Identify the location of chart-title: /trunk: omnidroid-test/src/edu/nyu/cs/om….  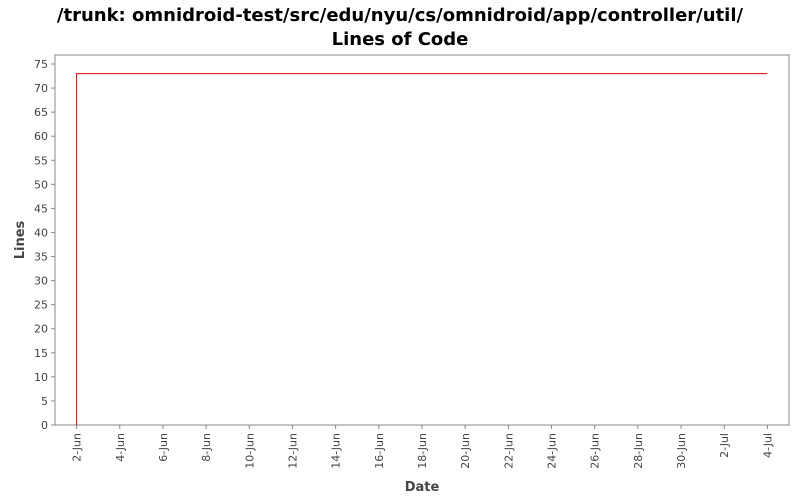
(400, 15).